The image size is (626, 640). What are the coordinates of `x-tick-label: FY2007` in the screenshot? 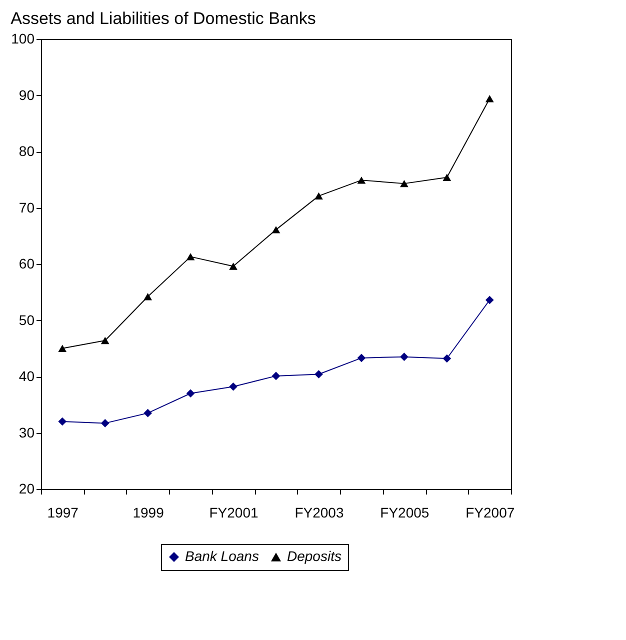 It's located at (490, 512).